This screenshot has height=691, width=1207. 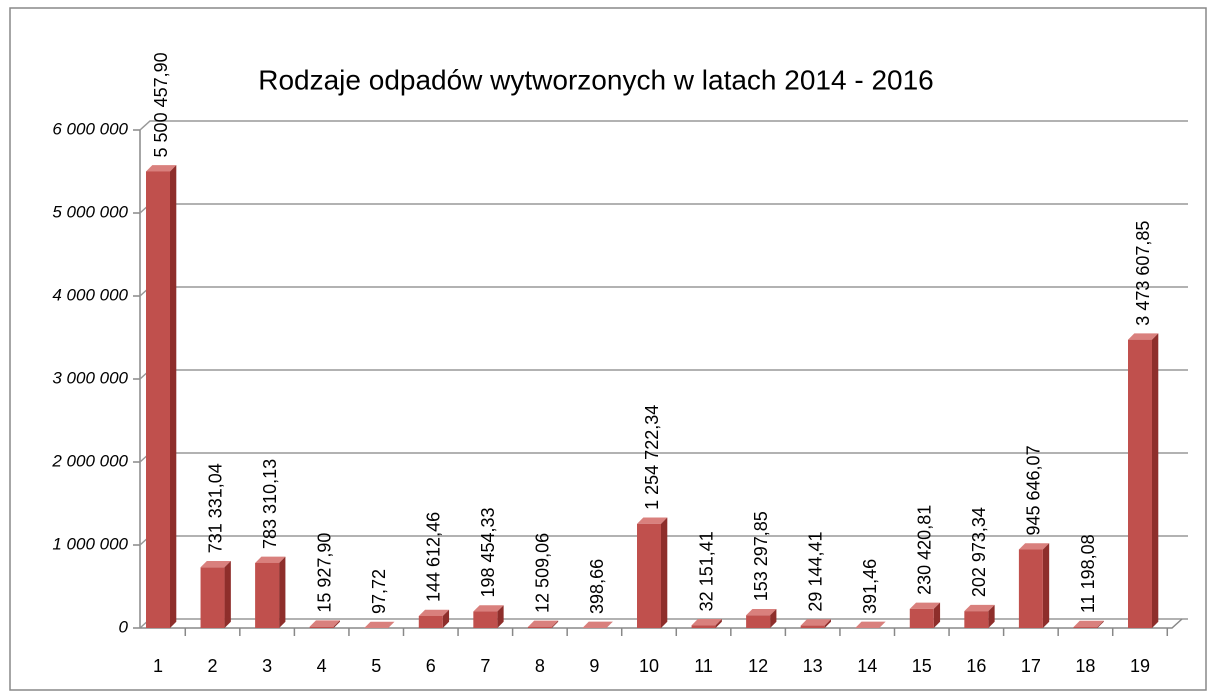 What do you see at coordinates (434, 557) in the screenshot?
I see `data-label: 144 612,46` at bounding box center [434, 557].